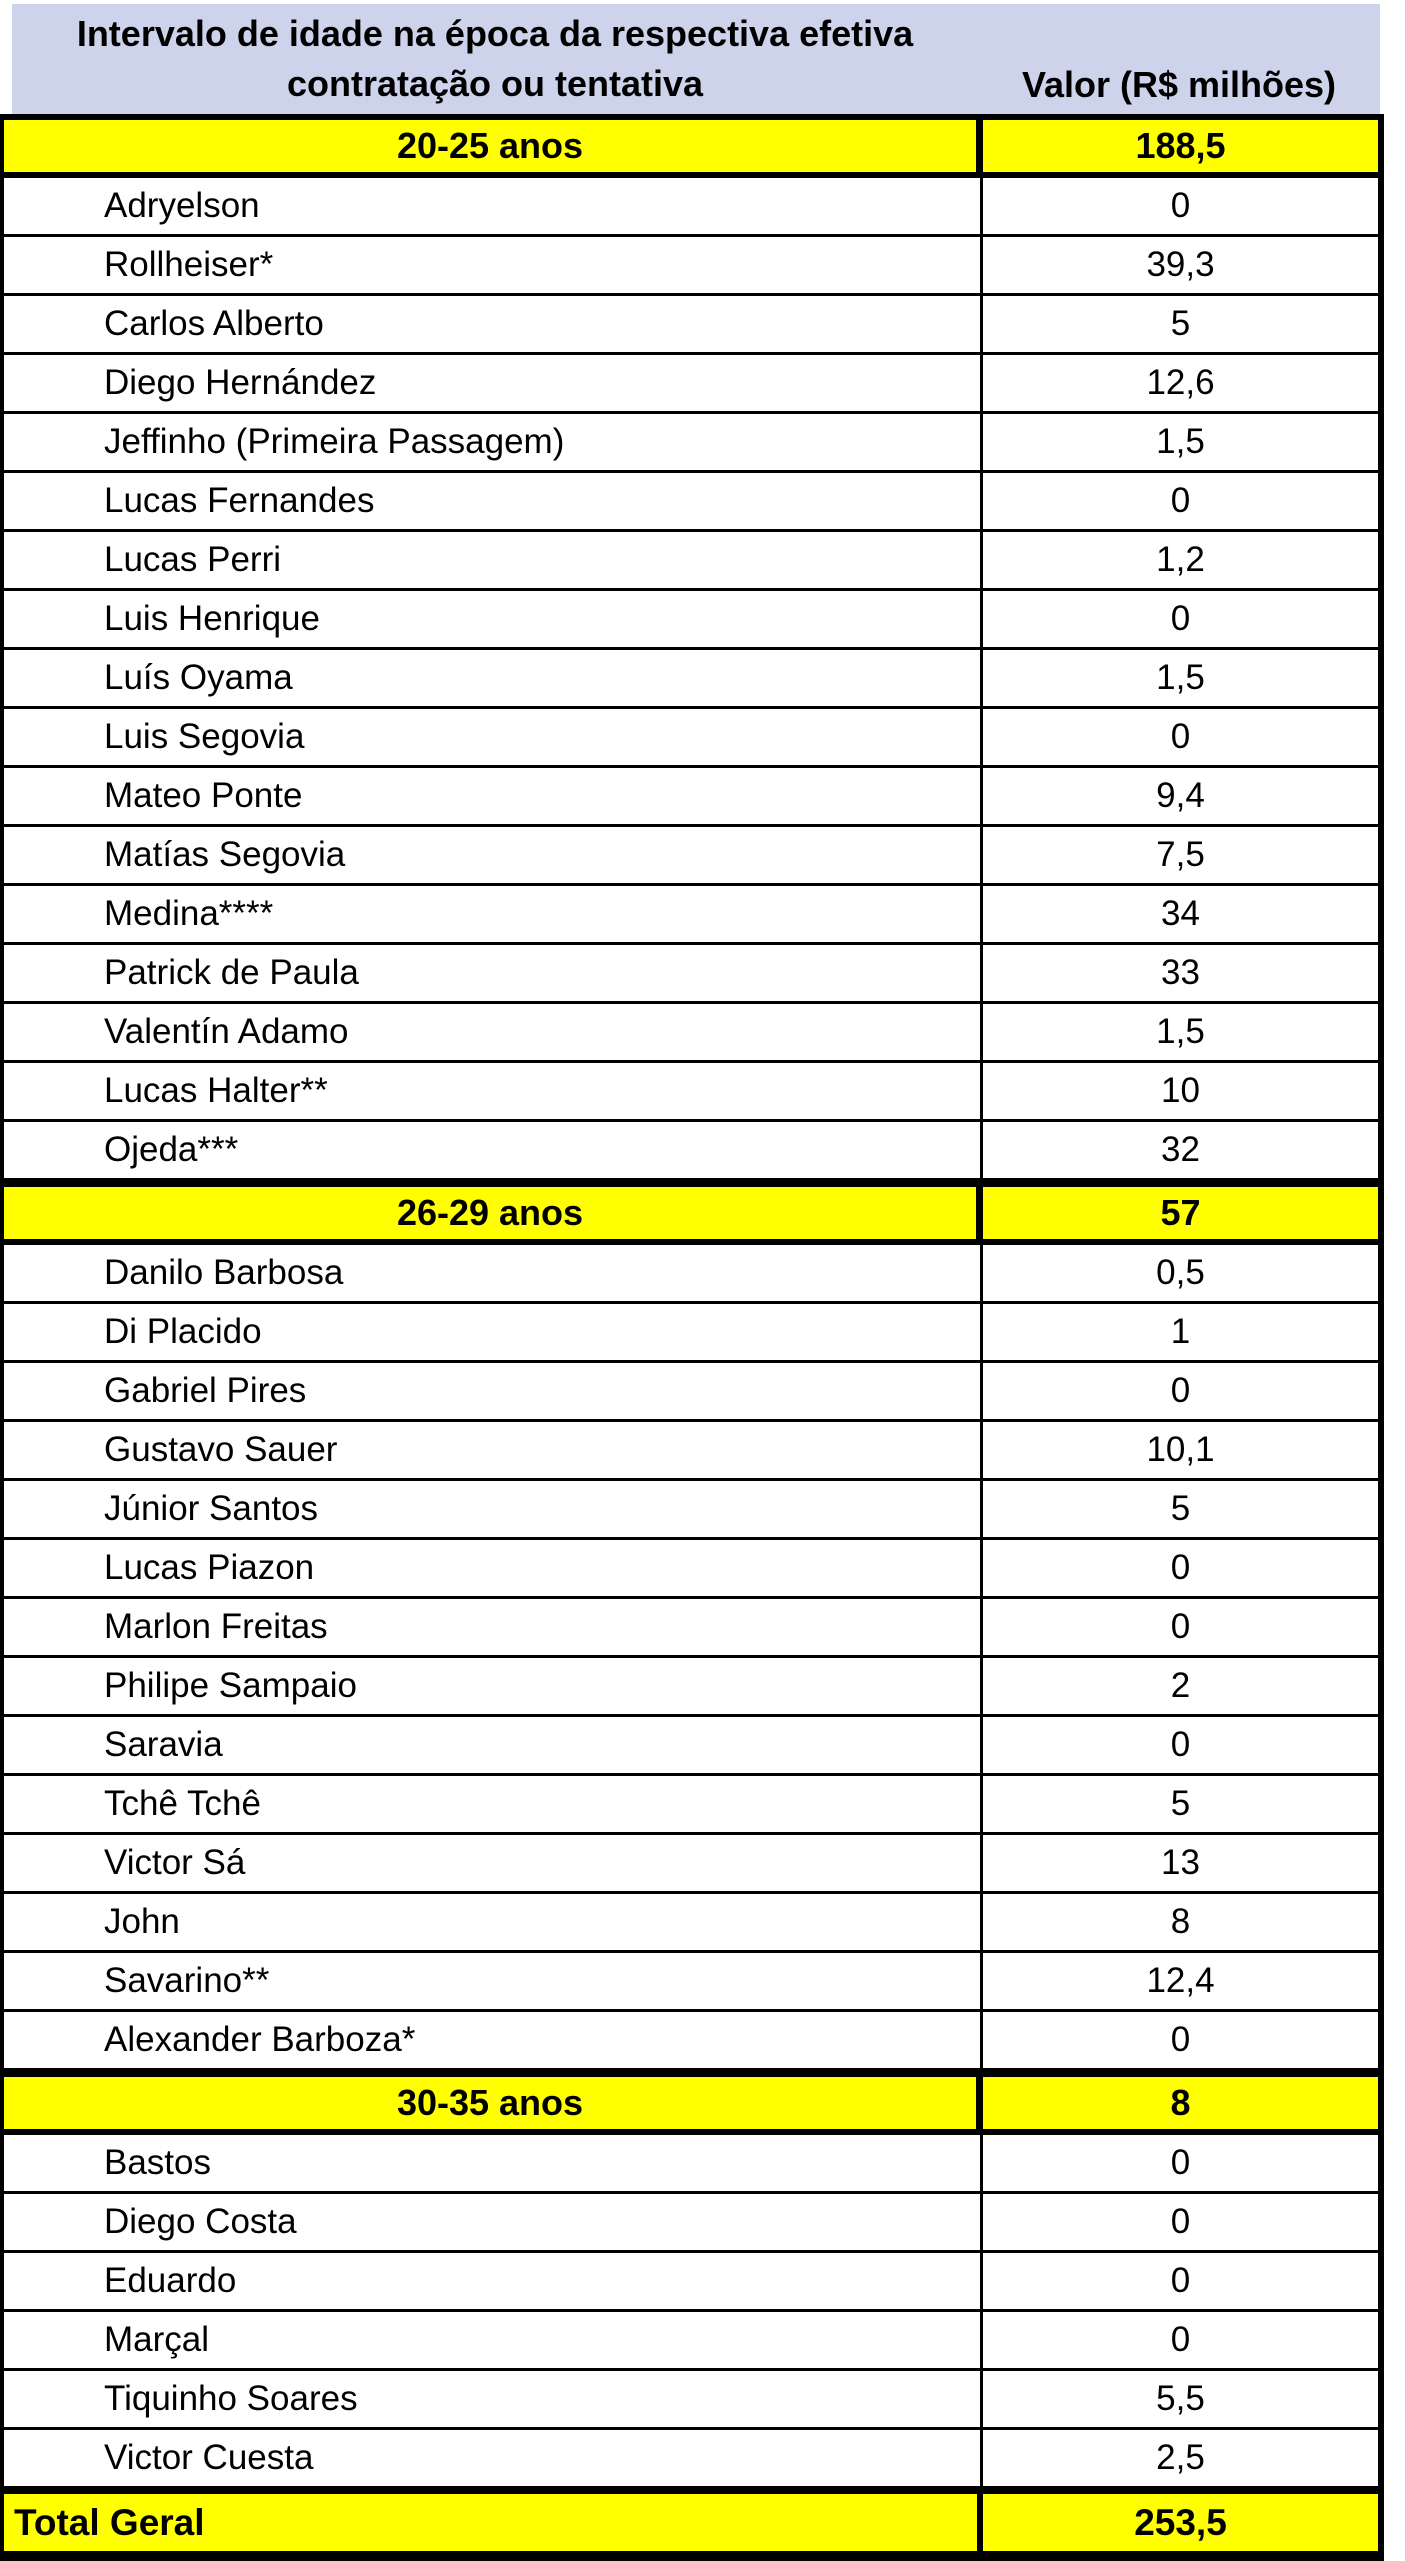 This screenshot has width=1405, height=2561. What do you see at coordinates (691, 1092) in the screenshot?
I see `player-row: Lucas Halter** 10` at bounding box center [691, 1092].